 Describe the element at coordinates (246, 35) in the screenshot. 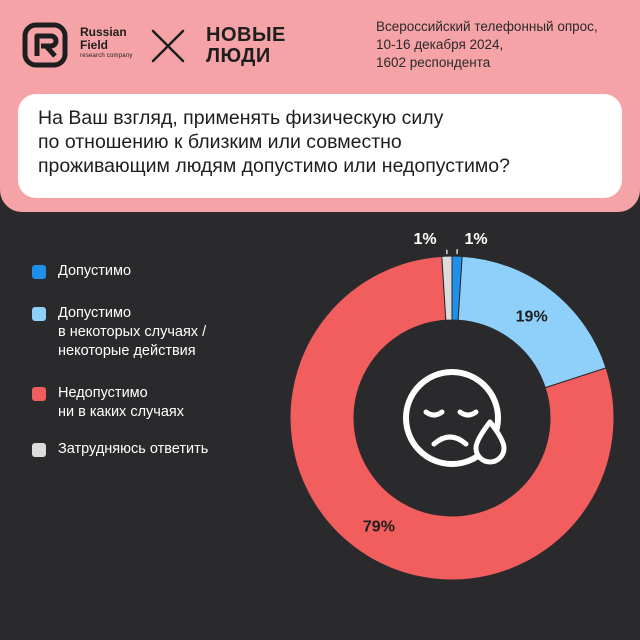

I see `brand2-line-1: НОВЫЕ` at that location.